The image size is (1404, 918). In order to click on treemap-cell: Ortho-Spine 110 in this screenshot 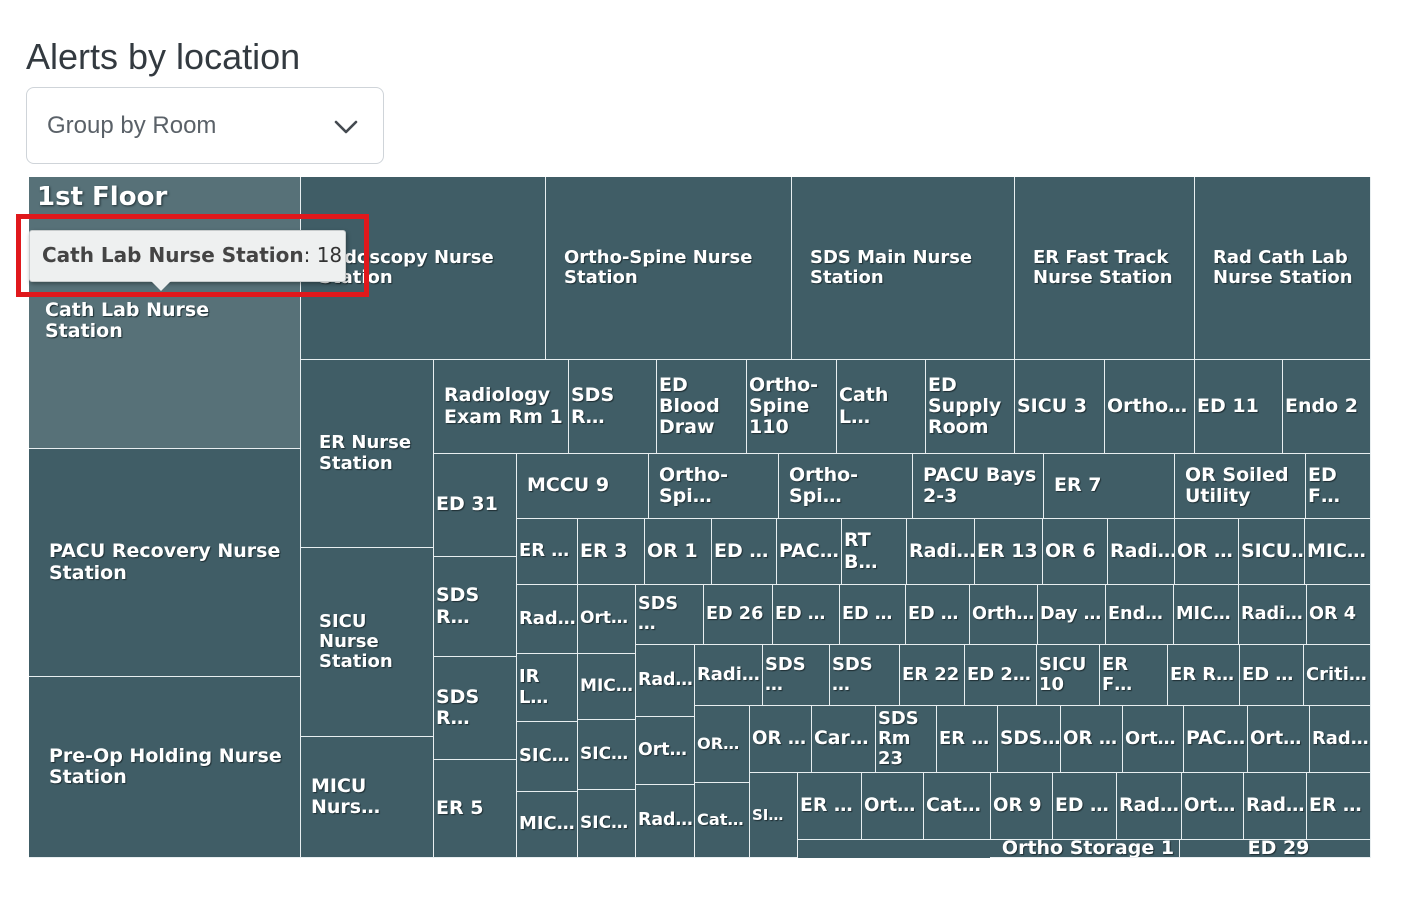, I will do `click(792, 407)`.